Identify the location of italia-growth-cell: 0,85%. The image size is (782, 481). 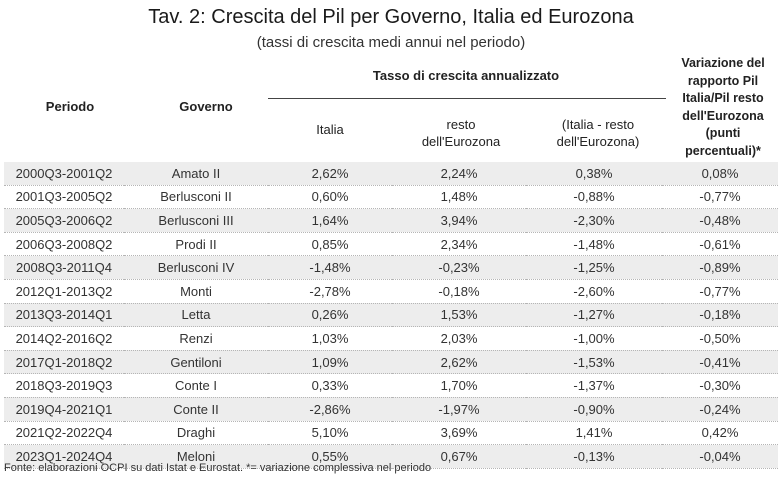
(330, 244).